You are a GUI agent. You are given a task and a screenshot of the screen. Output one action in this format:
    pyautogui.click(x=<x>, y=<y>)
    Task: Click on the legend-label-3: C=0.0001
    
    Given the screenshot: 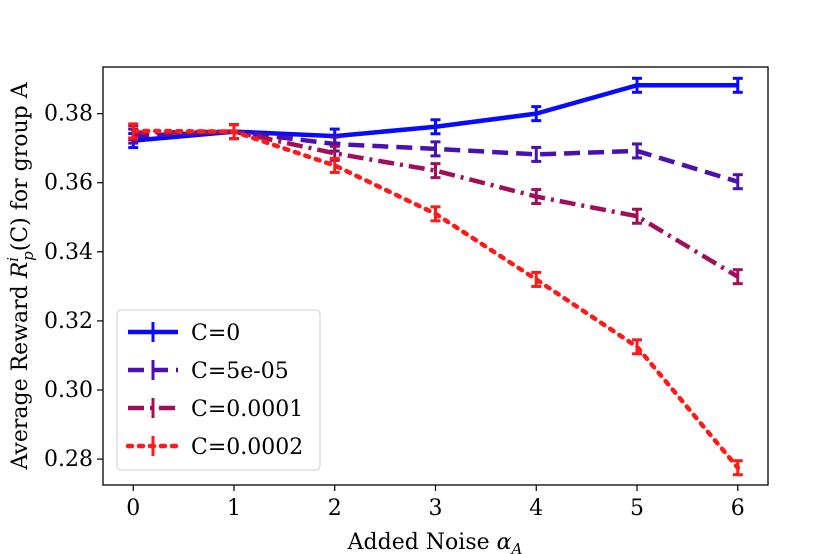 What is the action you would take?
    pyautogui.click(x=247, y=409)
    